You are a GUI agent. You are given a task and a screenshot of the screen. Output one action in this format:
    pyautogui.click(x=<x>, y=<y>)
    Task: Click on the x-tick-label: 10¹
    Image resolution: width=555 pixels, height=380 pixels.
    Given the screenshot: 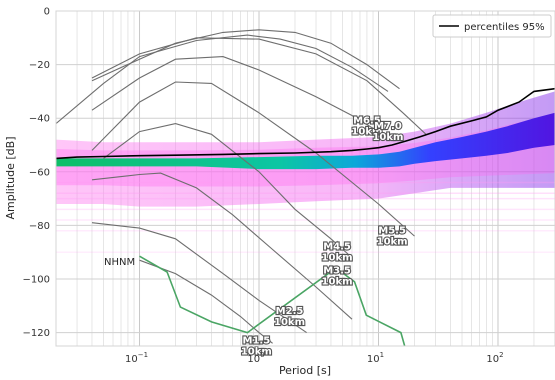 What is the action you would take?
    pyautogui.click(x=375, y=358)
    